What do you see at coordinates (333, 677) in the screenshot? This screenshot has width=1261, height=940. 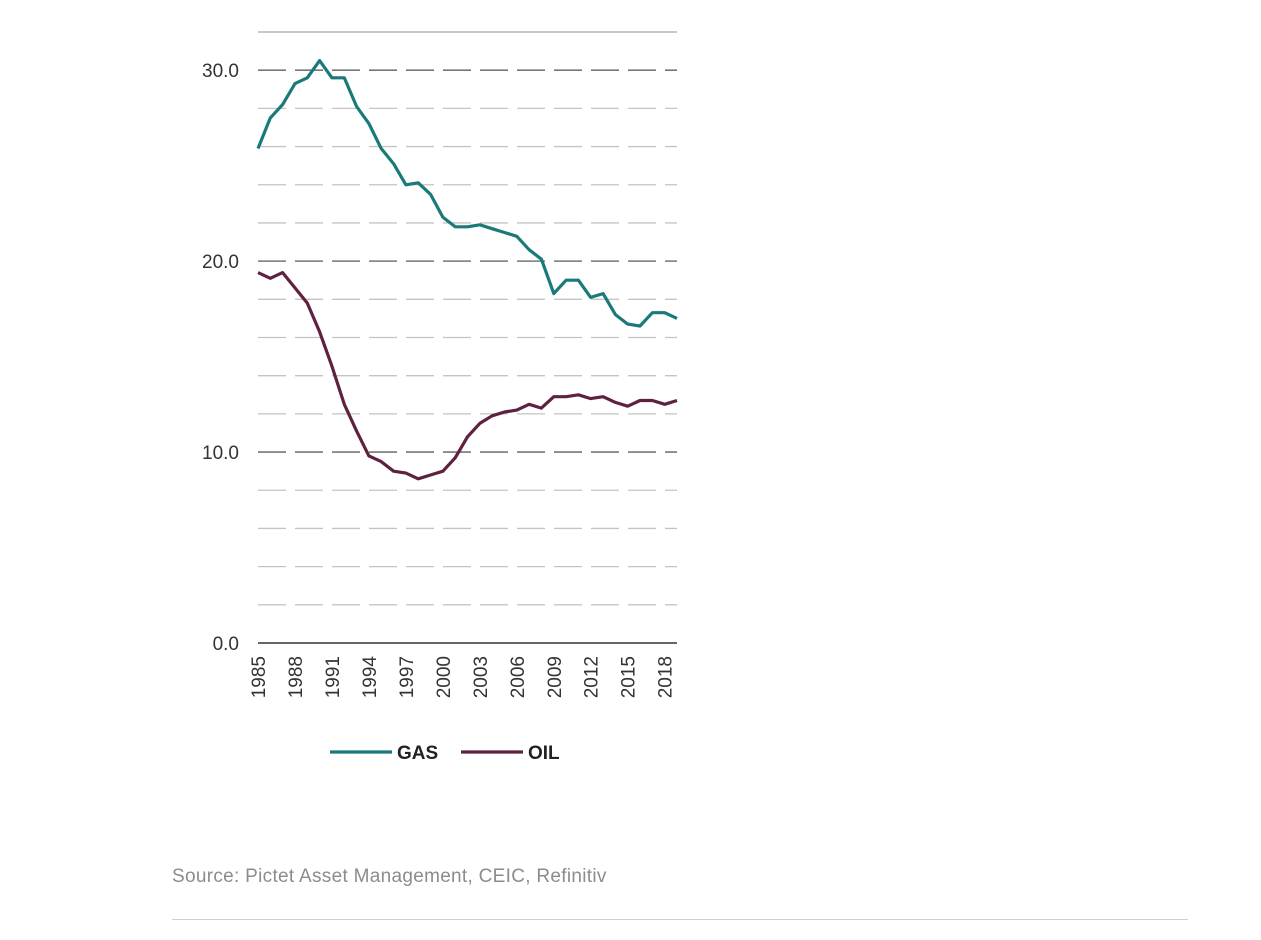 I see `x-tick-label: 1991` at bounding box center [333, 677].